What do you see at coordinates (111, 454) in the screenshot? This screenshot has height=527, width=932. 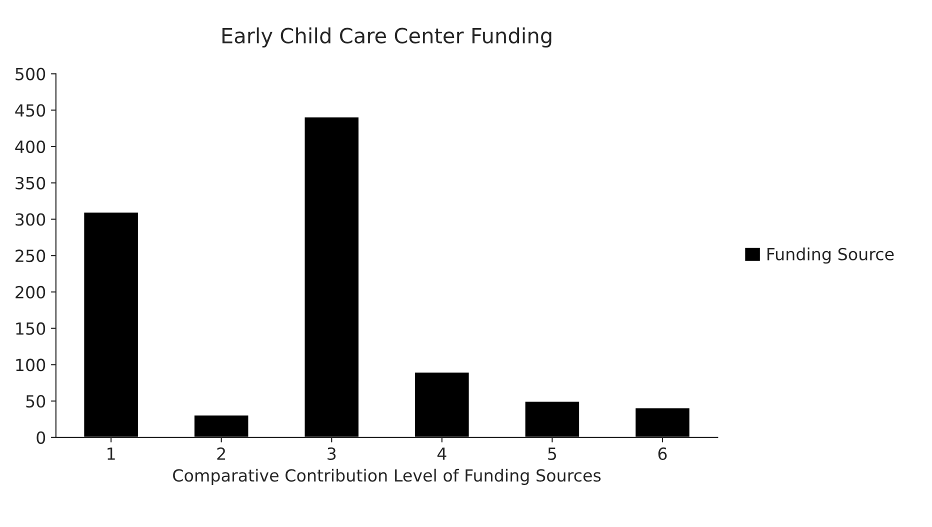 I see `x-tick-label: 1` at bounding box center [111, 454].